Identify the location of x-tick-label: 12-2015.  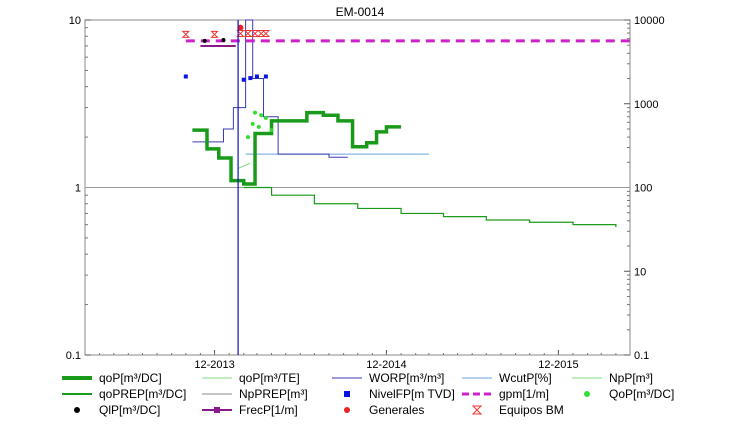
(558, 364).